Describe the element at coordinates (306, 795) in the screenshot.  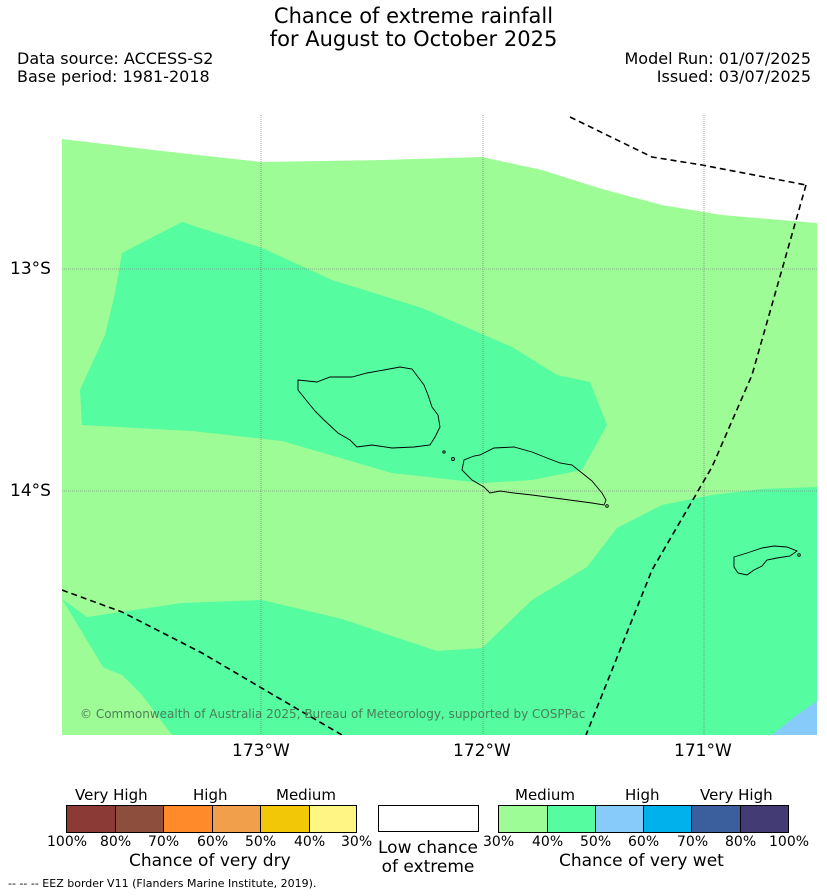
I see `dry-header-medium: Medium` at that location.